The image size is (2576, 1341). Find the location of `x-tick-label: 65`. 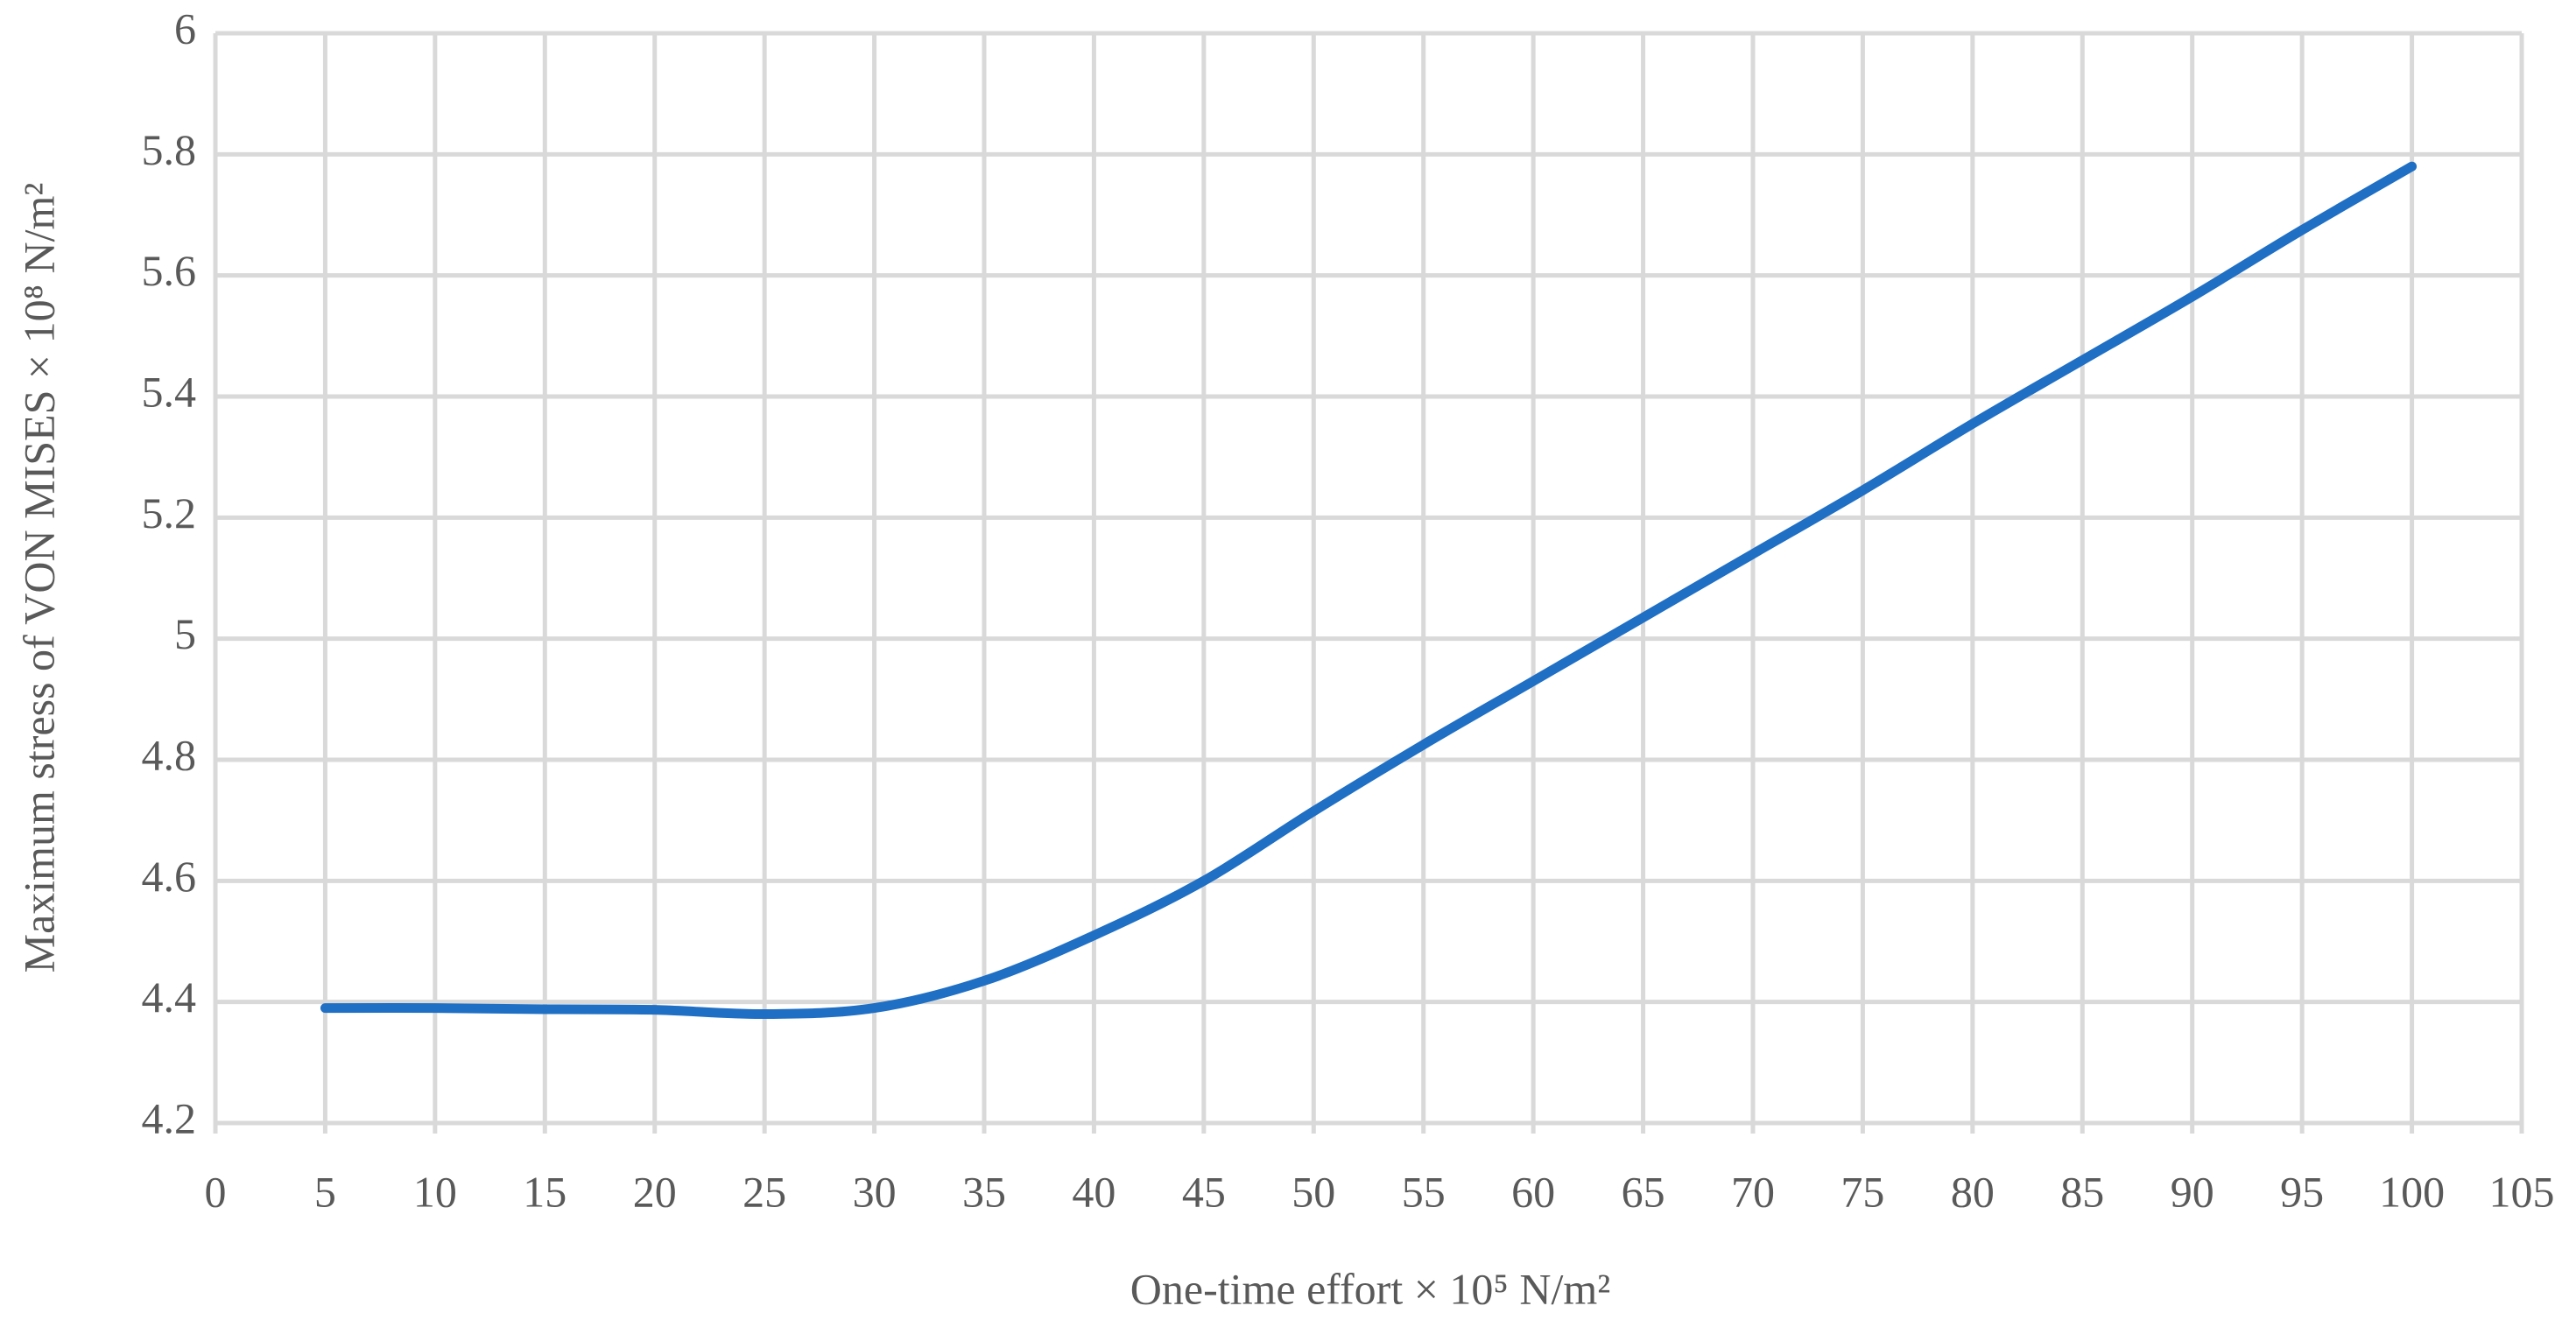

x-tick-label: 65 is located at coordinates (1643, 1191).